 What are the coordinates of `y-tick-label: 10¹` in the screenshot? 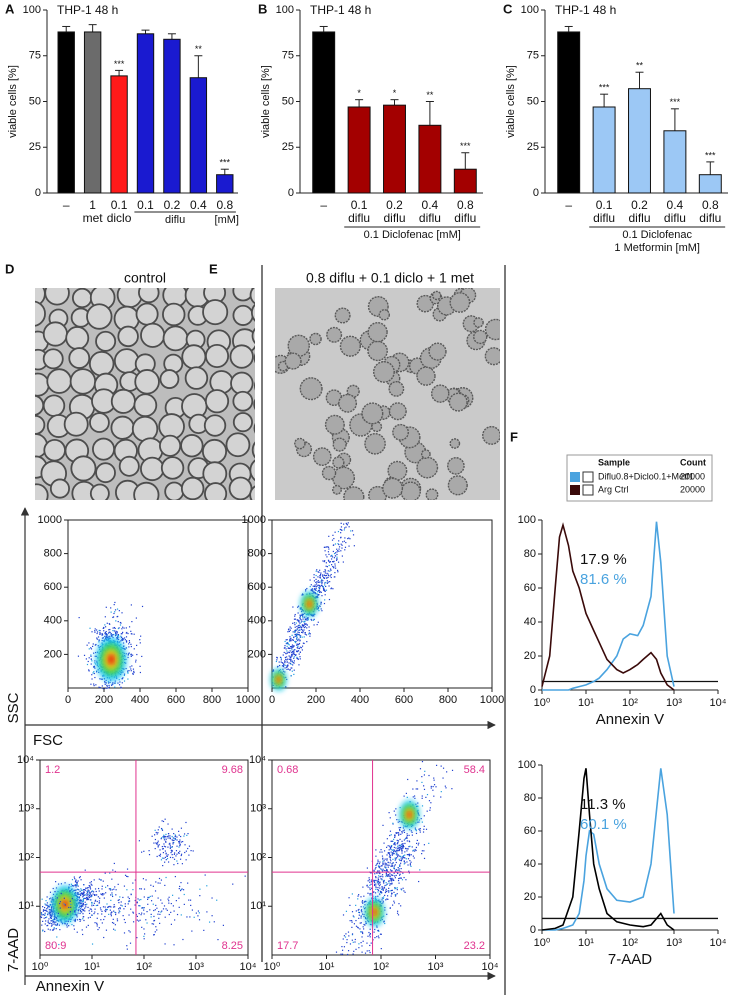 It's located at (26, 906).